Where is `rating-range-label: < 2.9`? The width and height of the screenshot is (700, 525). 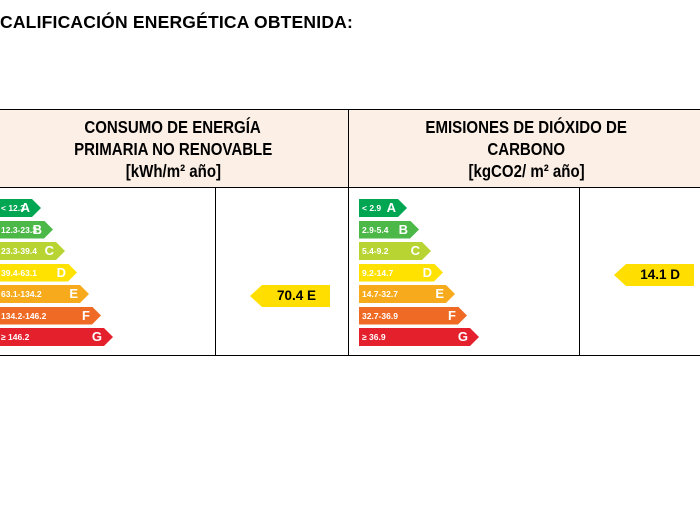 rating-range-label: < 2.9 is located at coordinates (372, 208).